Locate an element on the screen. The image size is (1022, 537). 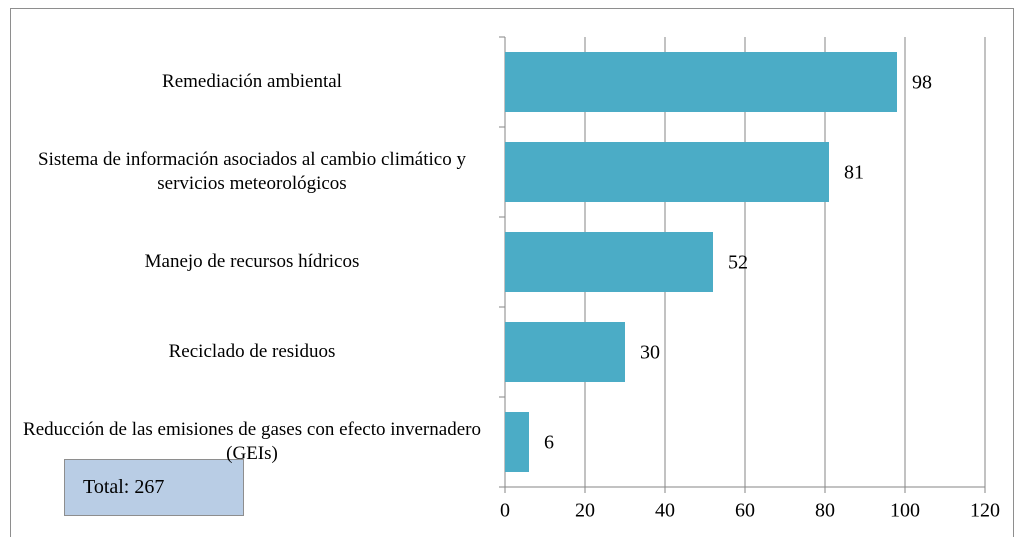
x-tick-label: 60 is located at coordinates (745, 511).